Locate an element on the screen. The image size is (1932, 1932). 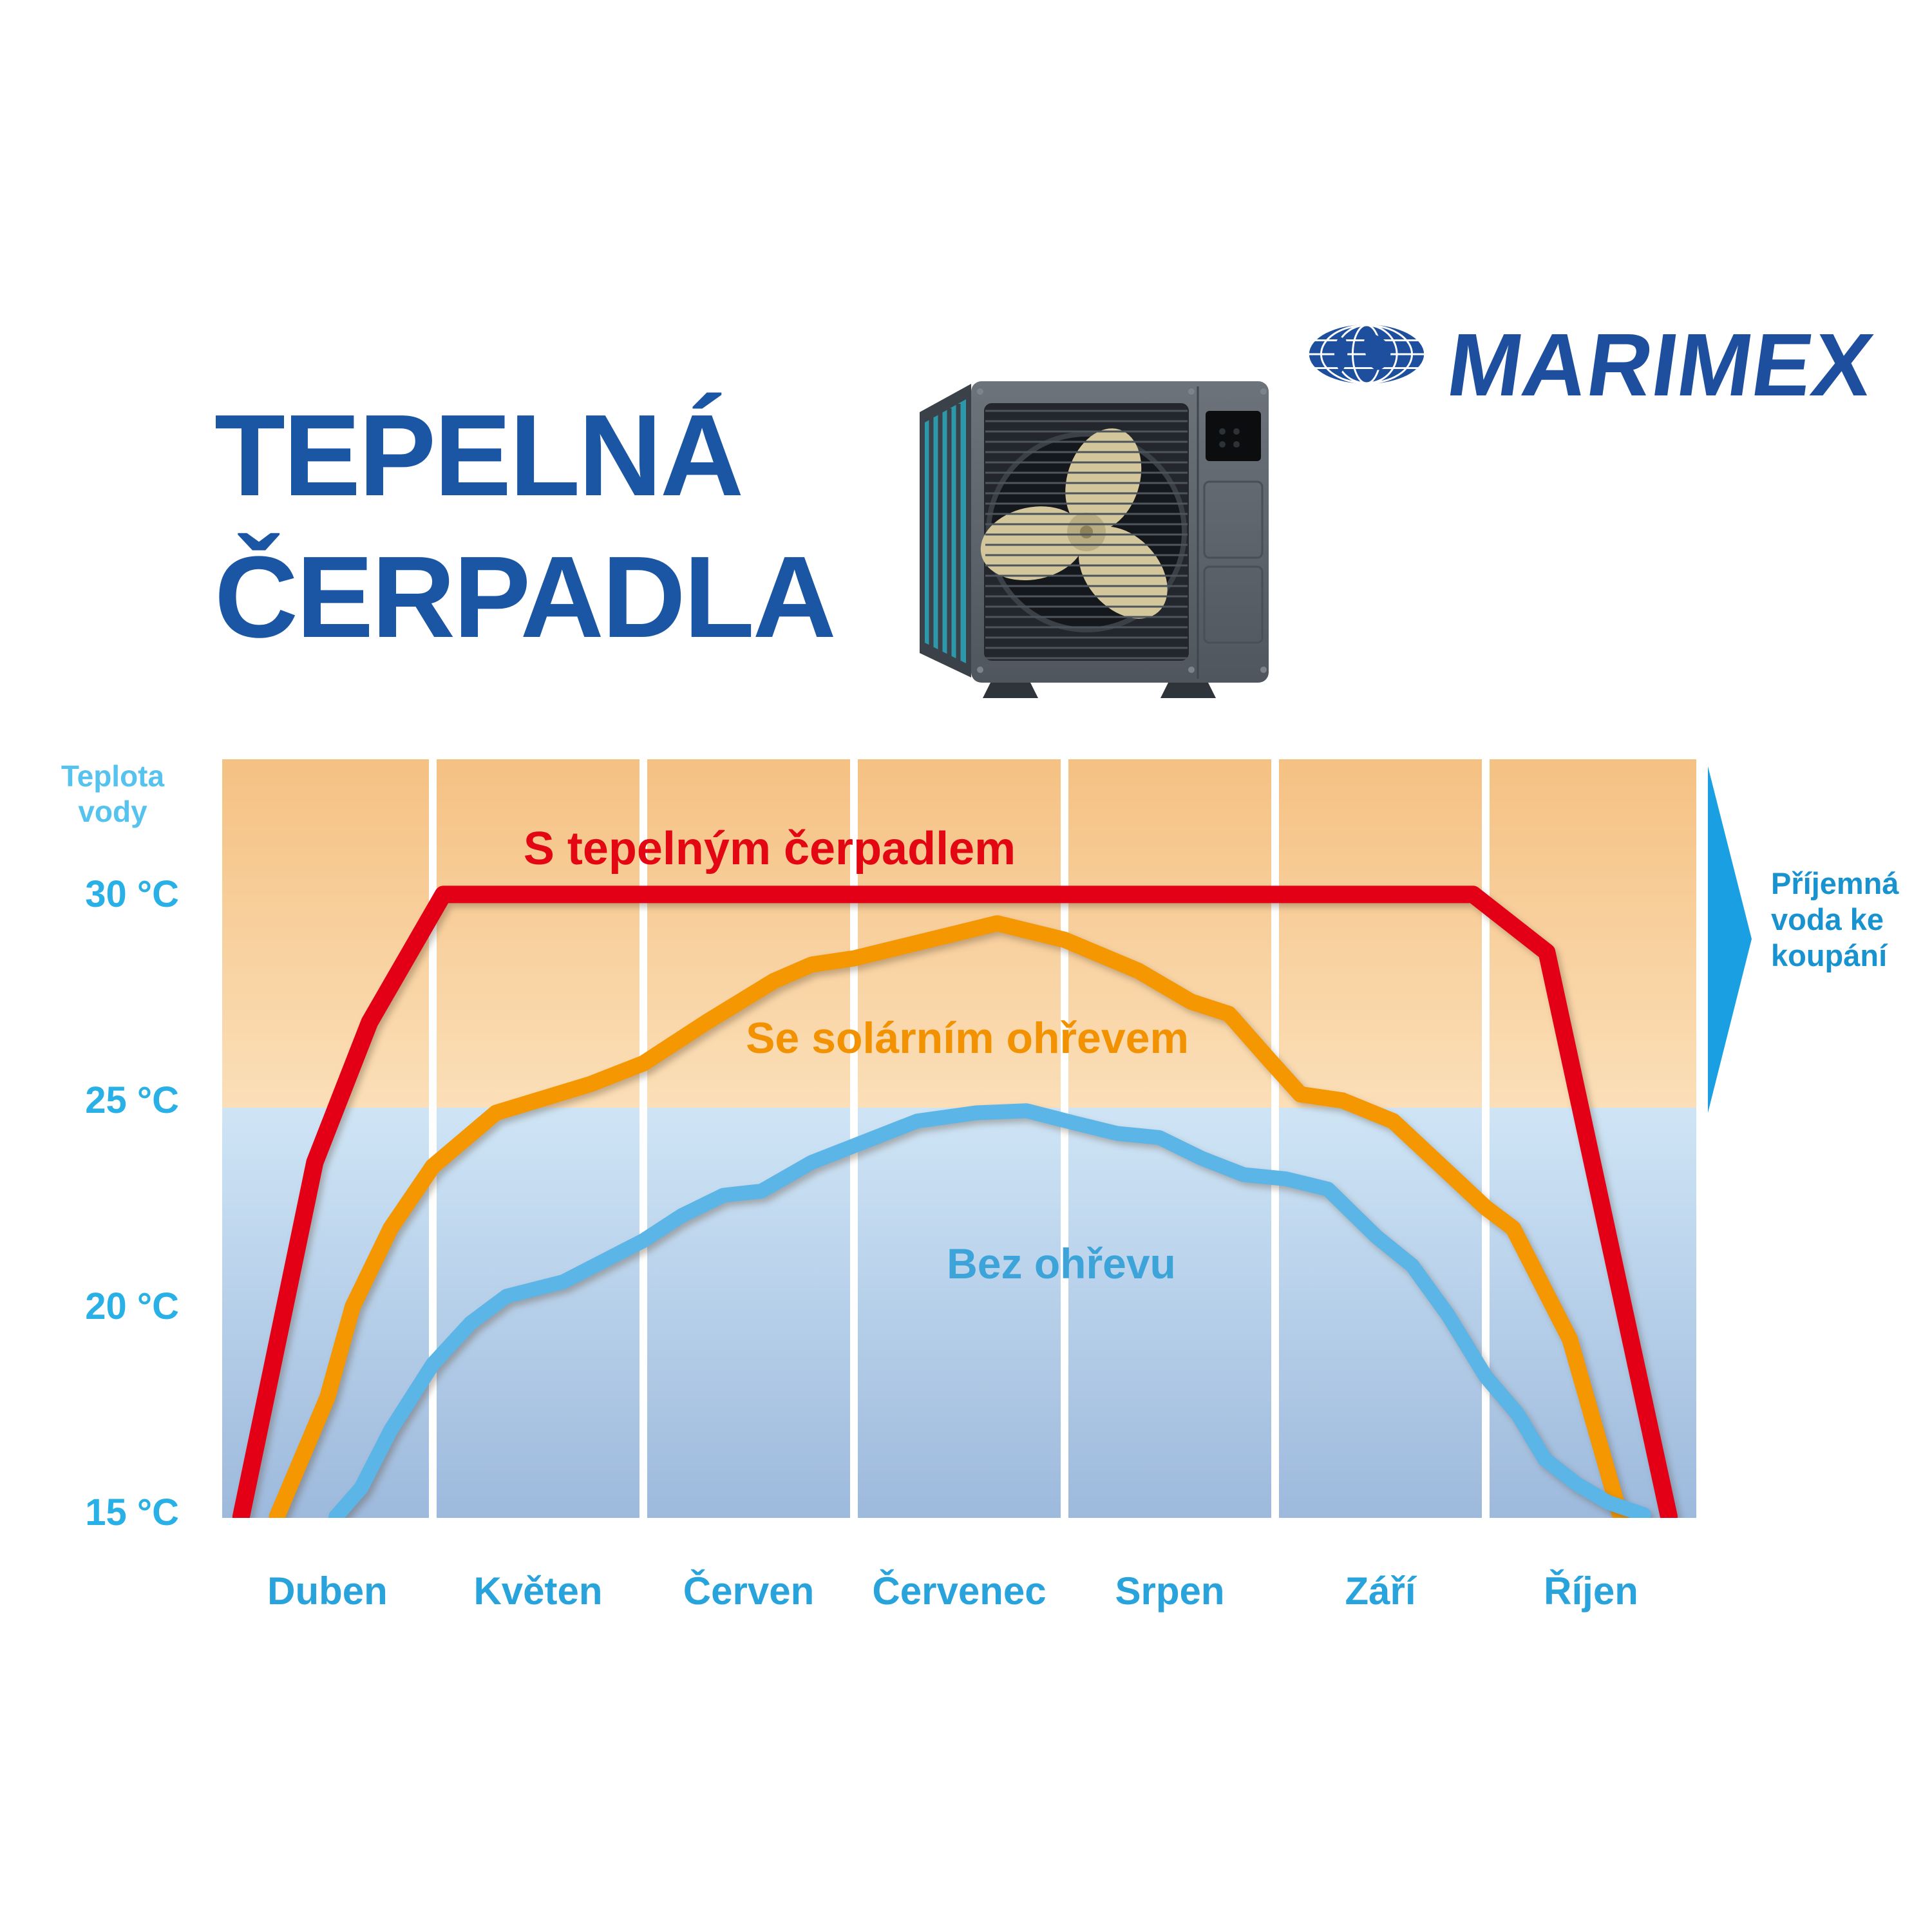
page-title: TEPELNÁ ČERPADLA is located at coordinates (525, 526).